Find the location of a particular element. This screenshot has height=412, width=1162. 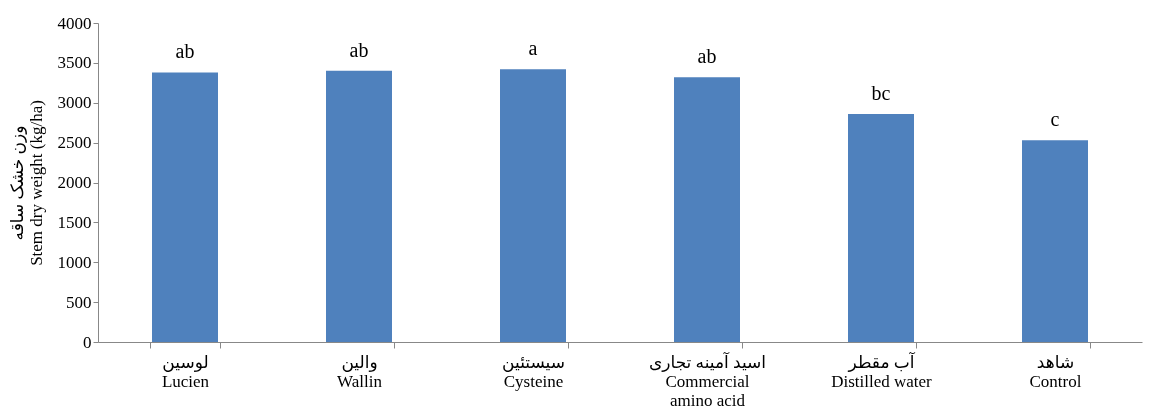

y-tick-label: 1000 is located at coordinates (74, 262).